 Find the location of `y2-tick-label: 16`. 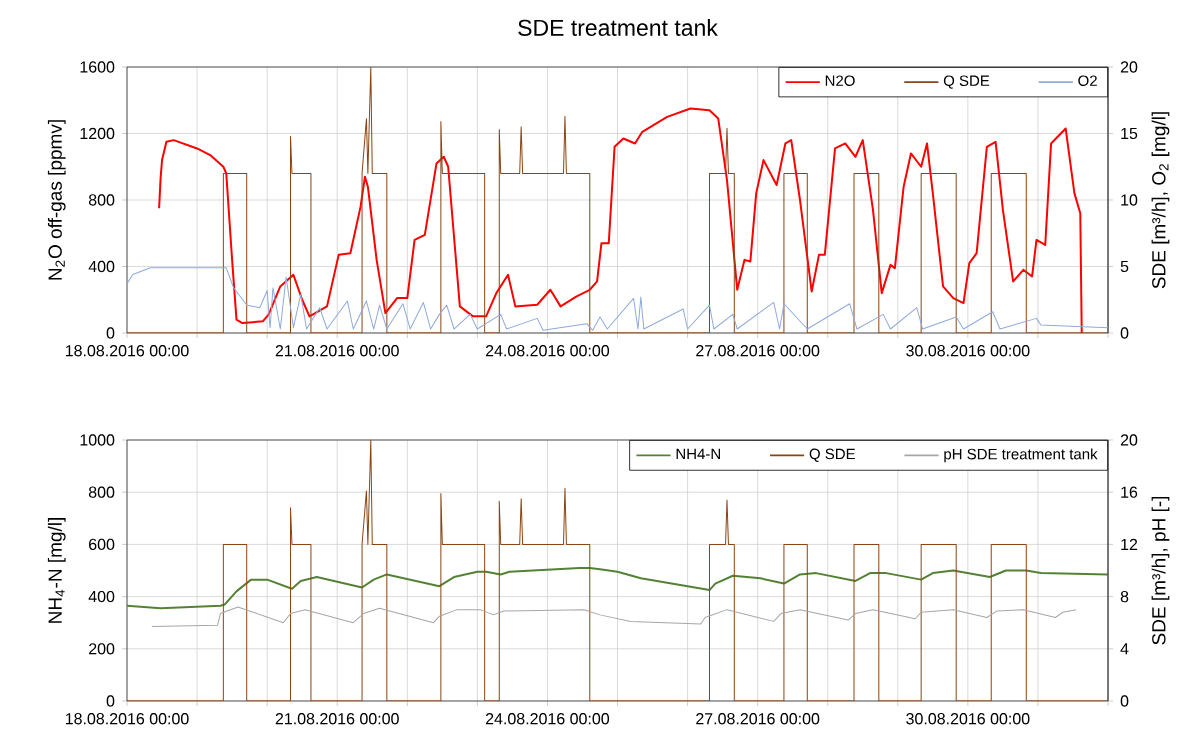

y2-tick-label: 16 is located at coordinates (1129, 492).